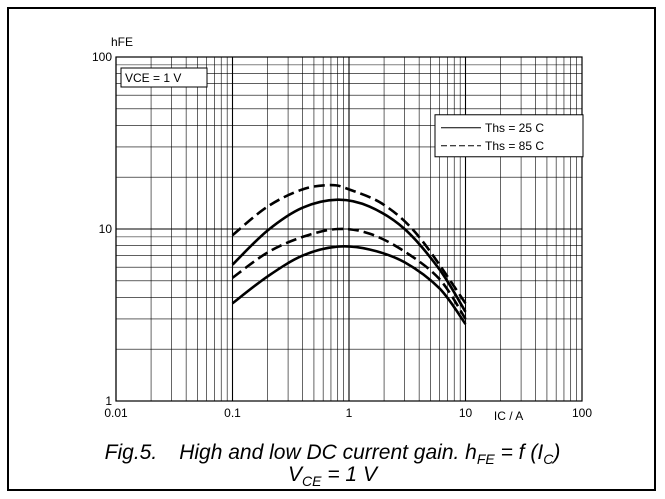  Describe the element at coordinates (153, 78) in the screenshot. I see `vce-annotation-text: VCE = 1 V` at that location.